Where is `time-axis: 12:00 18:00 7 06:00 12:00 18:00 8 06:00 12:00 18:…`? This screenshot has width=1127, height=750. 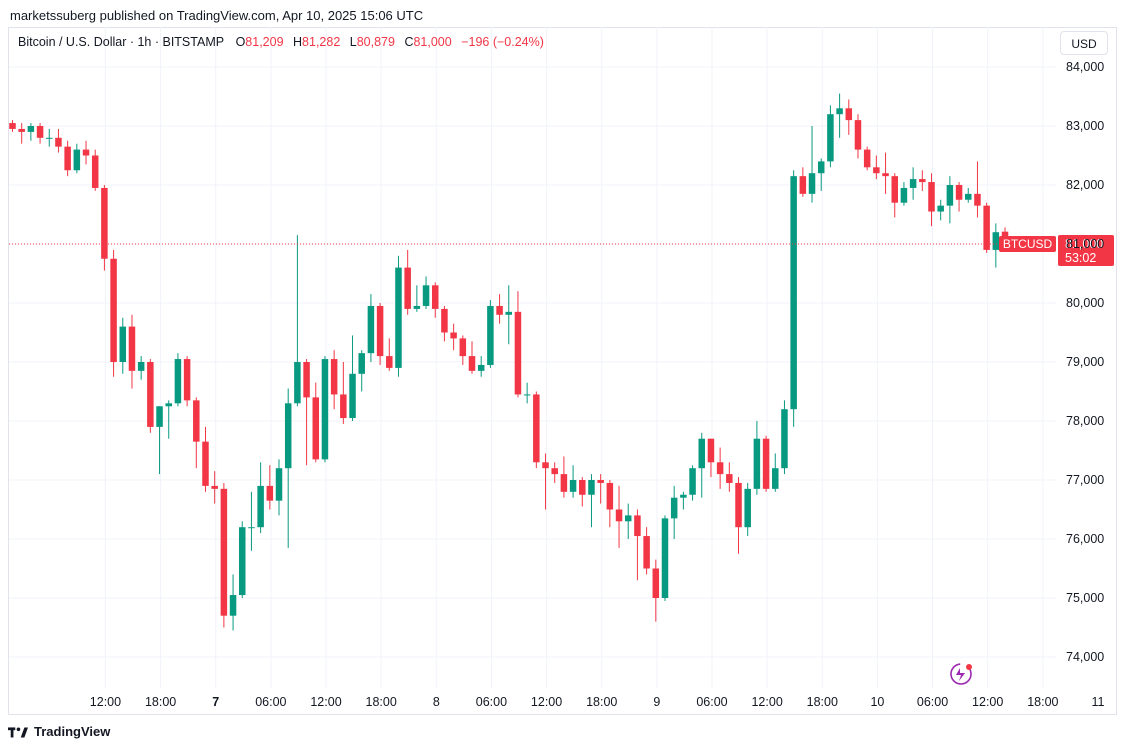 time-axis: 12:00 18:00 7 06:00 12:00 18:00 8 06:00 12:00 18:… is located at coordinates (597, 702).